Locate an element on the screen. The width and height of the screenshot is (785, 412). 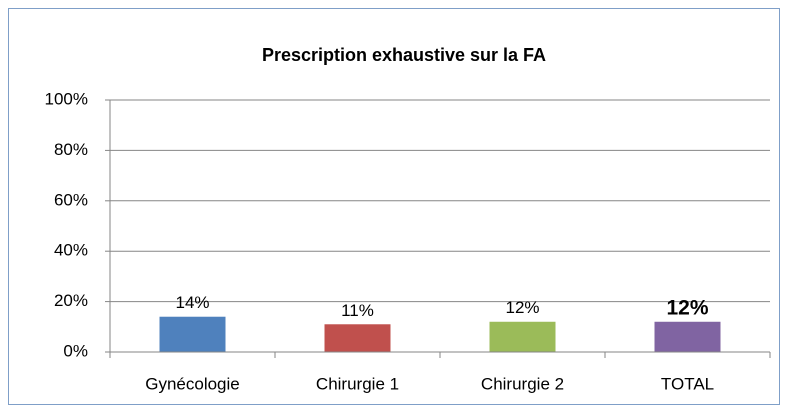
x-tick-label: Gynécologie is located at coordinates (192, 383).